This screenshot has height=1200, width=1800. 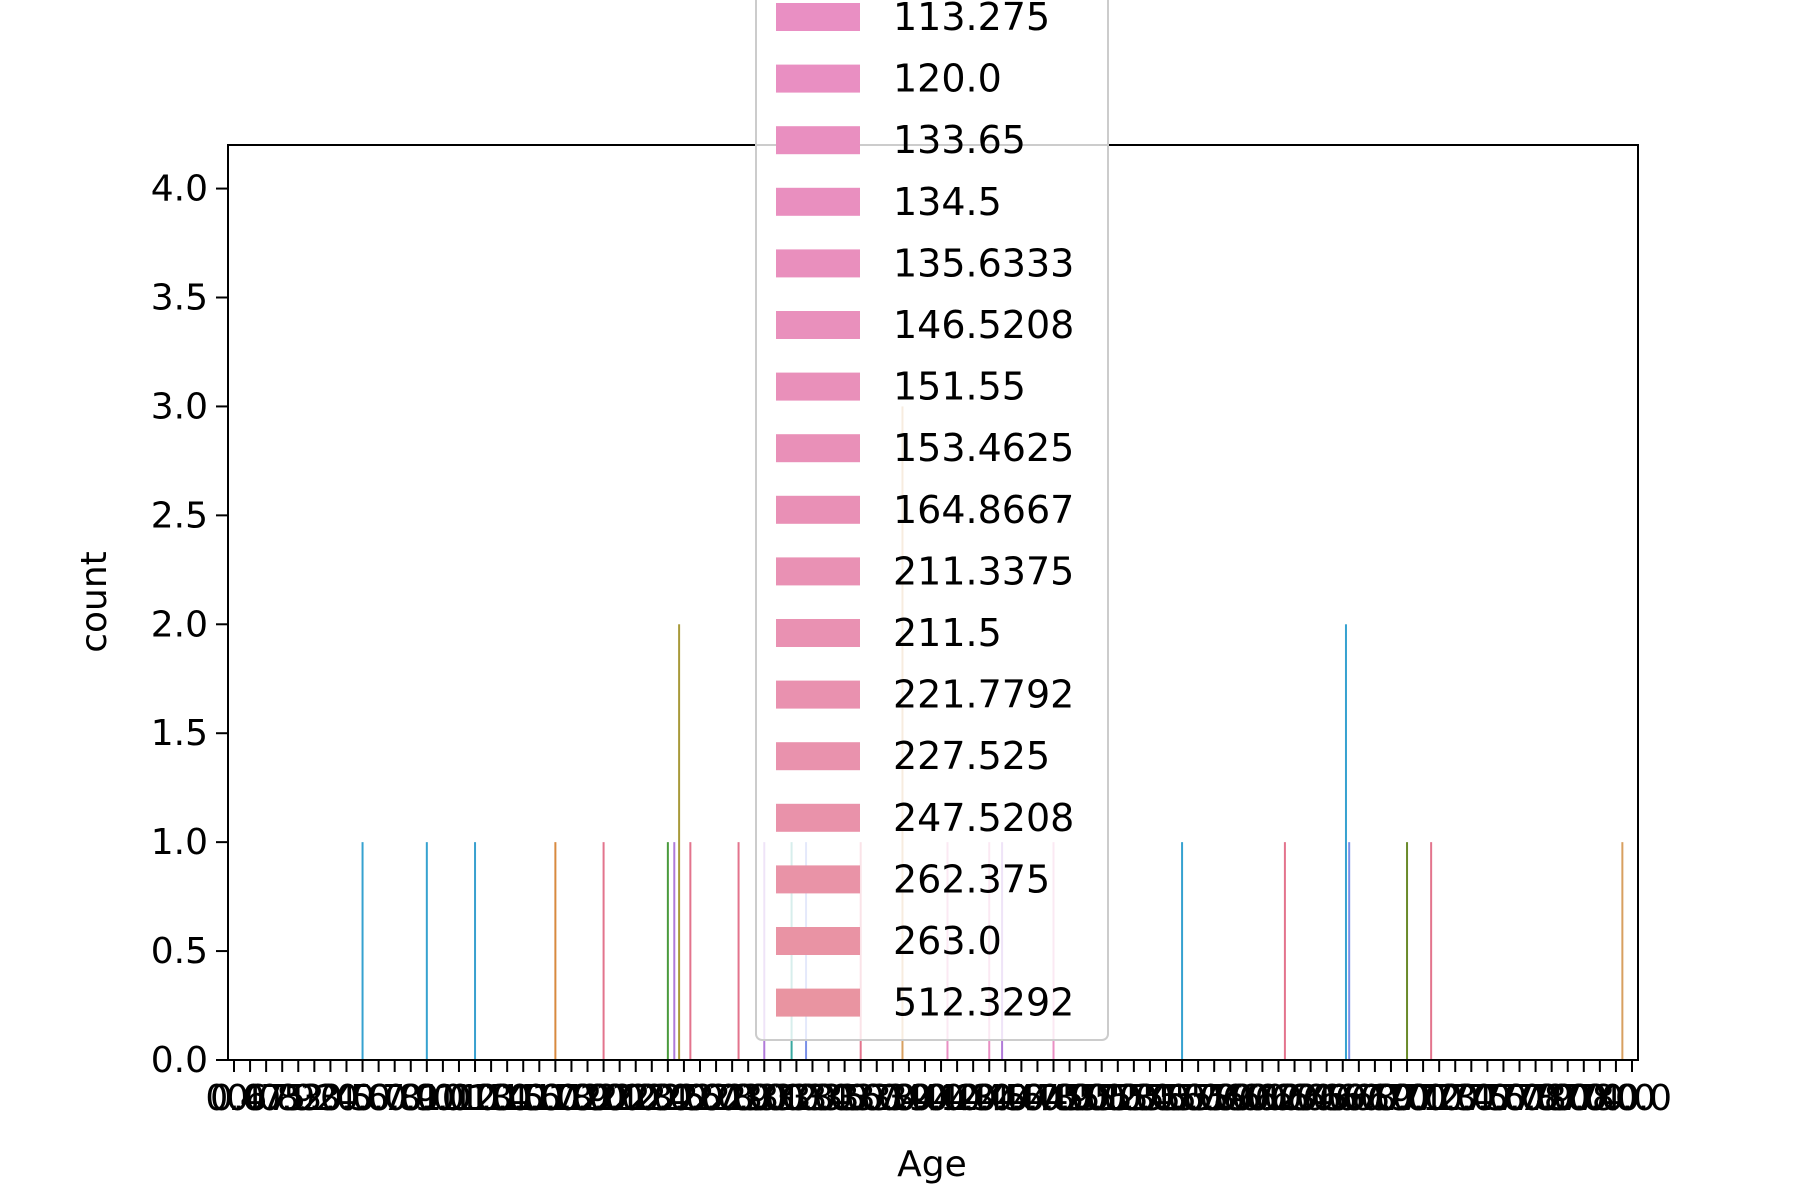 I want to click on x-tick-label: 7.0, so click(x=410, y=1098).